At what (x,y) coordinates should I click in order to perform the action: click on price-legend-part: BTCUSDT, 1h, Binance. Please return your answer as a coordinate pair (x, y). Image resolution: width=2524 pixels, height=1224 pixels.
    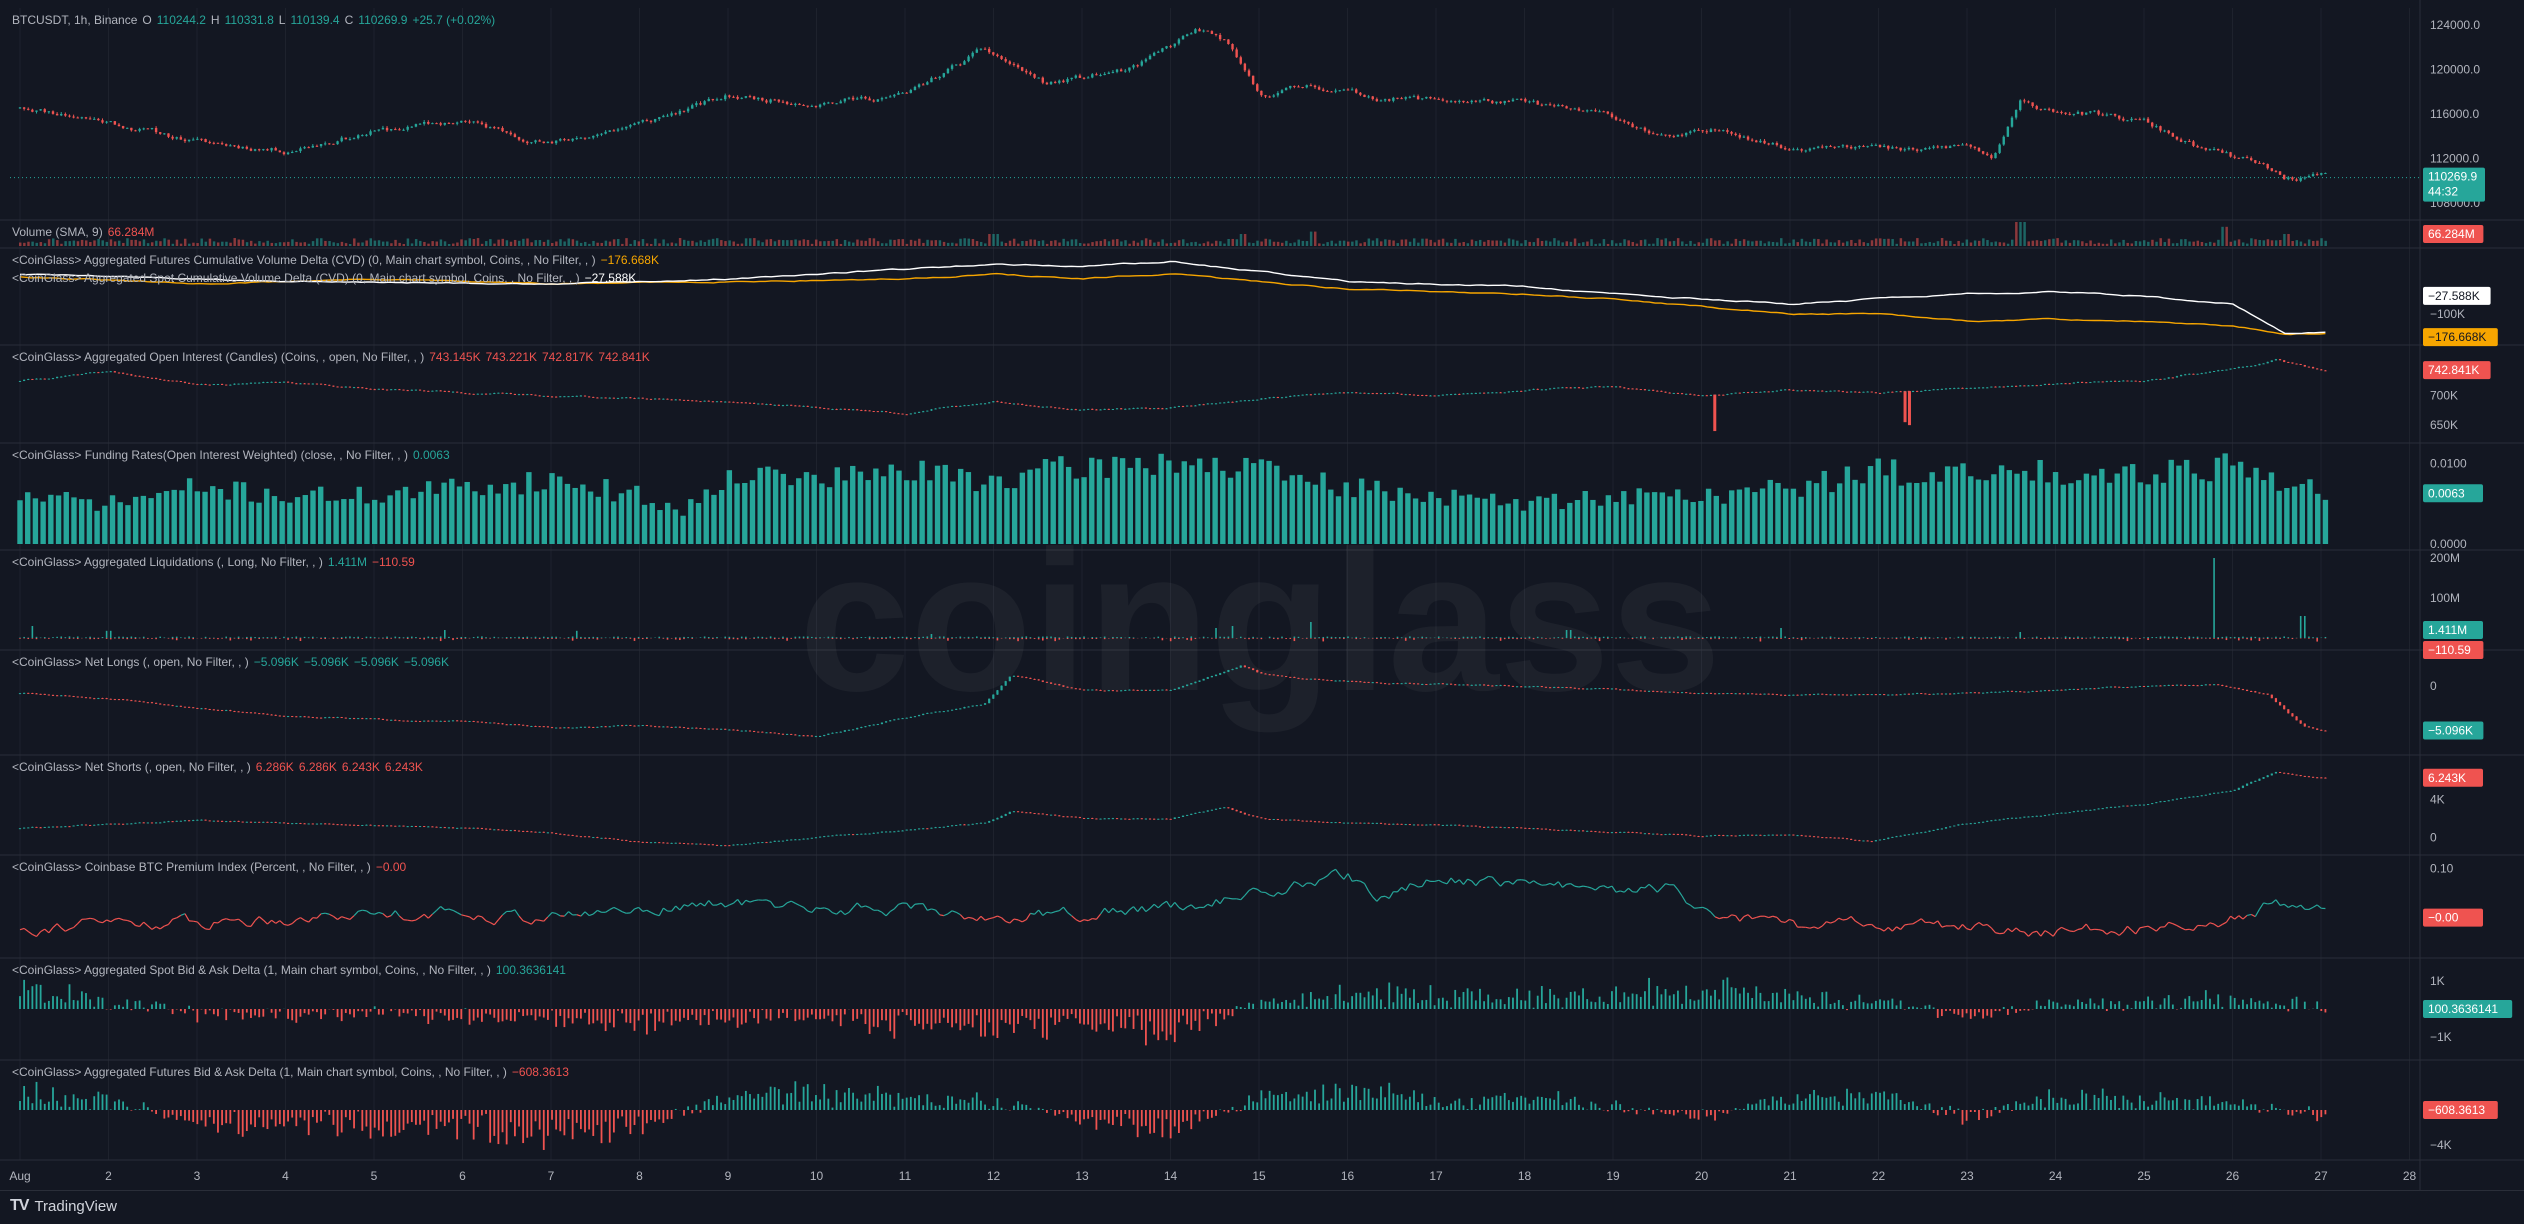
    Looking at the image, I should click on (75, 20).